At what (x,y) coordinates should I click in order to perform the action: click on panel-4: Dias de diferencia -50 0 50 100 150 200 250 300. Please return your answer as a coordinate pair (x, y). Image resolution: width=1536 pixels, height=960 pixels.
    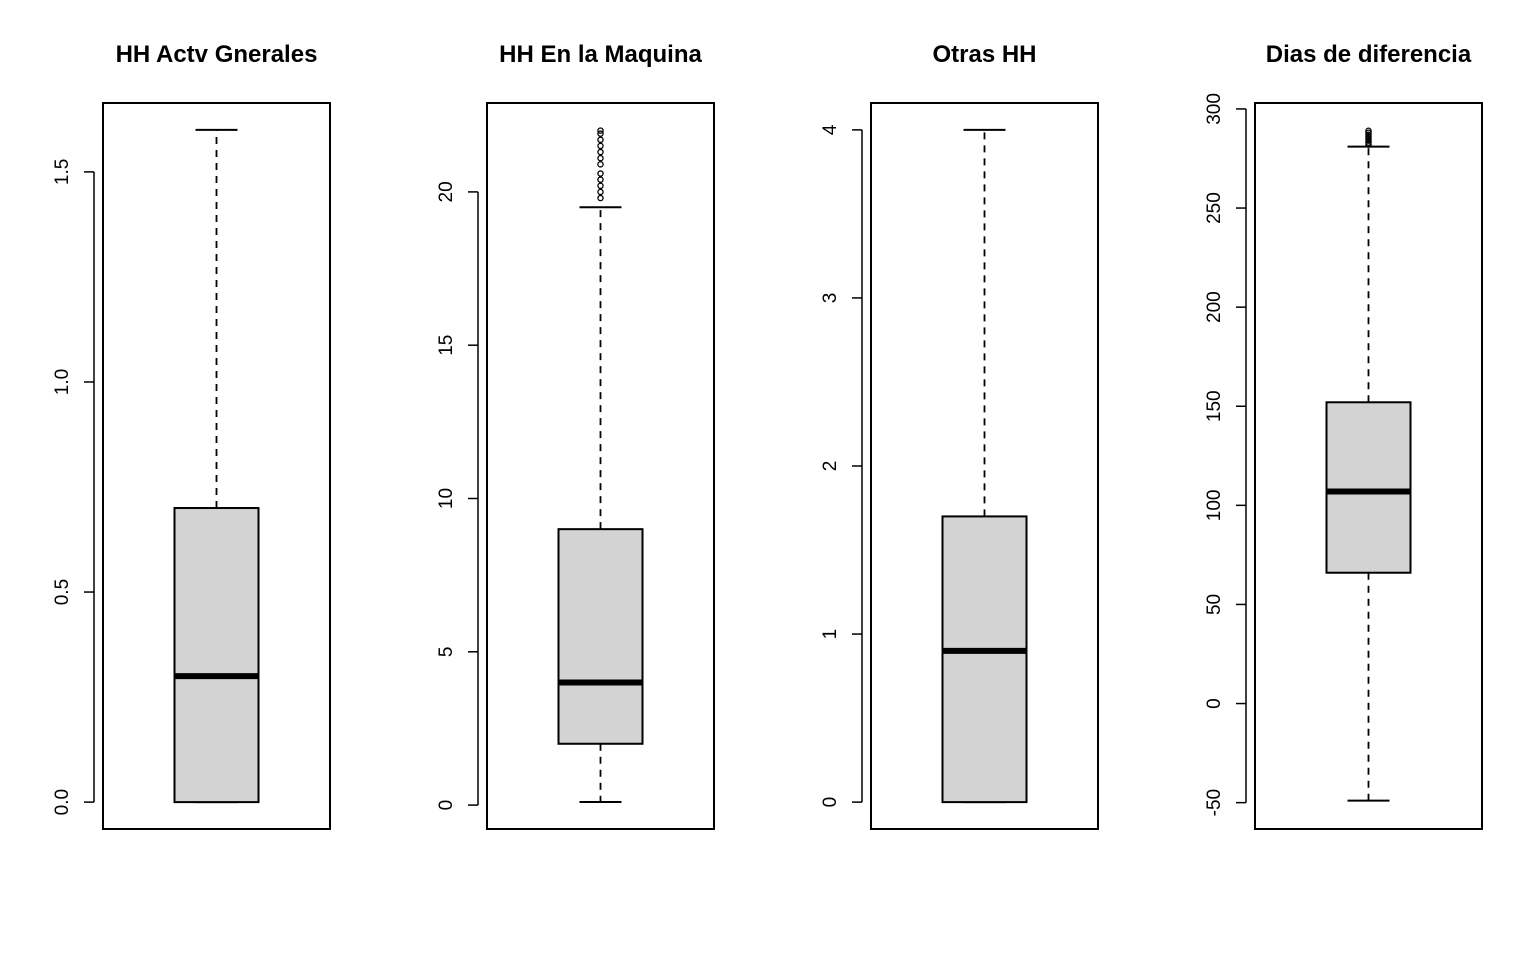
    Looking at the image, I should click on (1343, 435).